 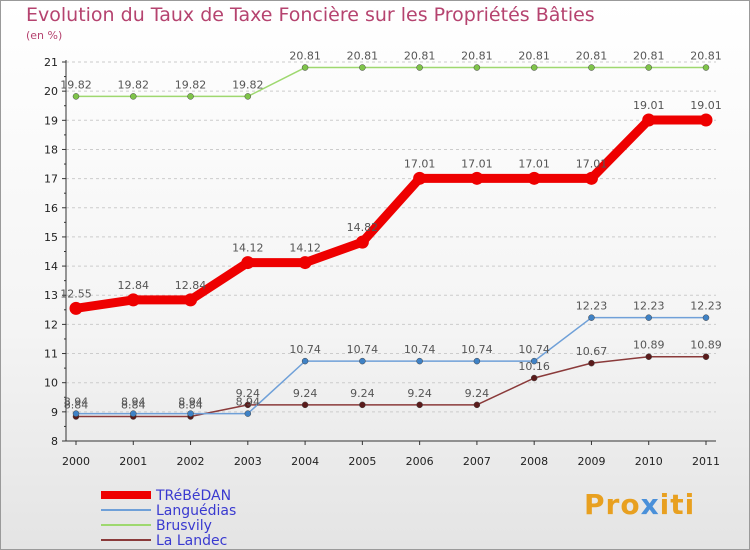 I want to click on y-tick-label: 11, so click(x=51, y=354).